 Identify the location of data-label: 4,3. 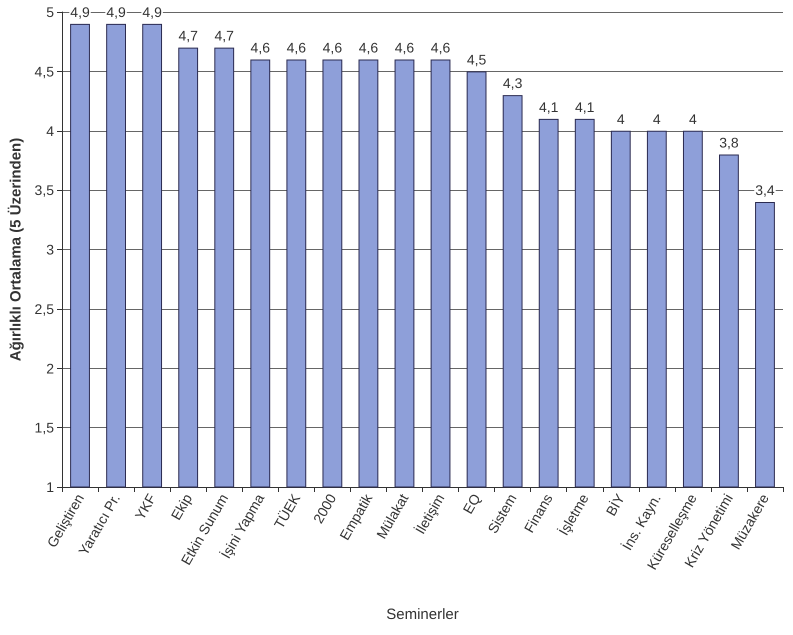
(512, 83).